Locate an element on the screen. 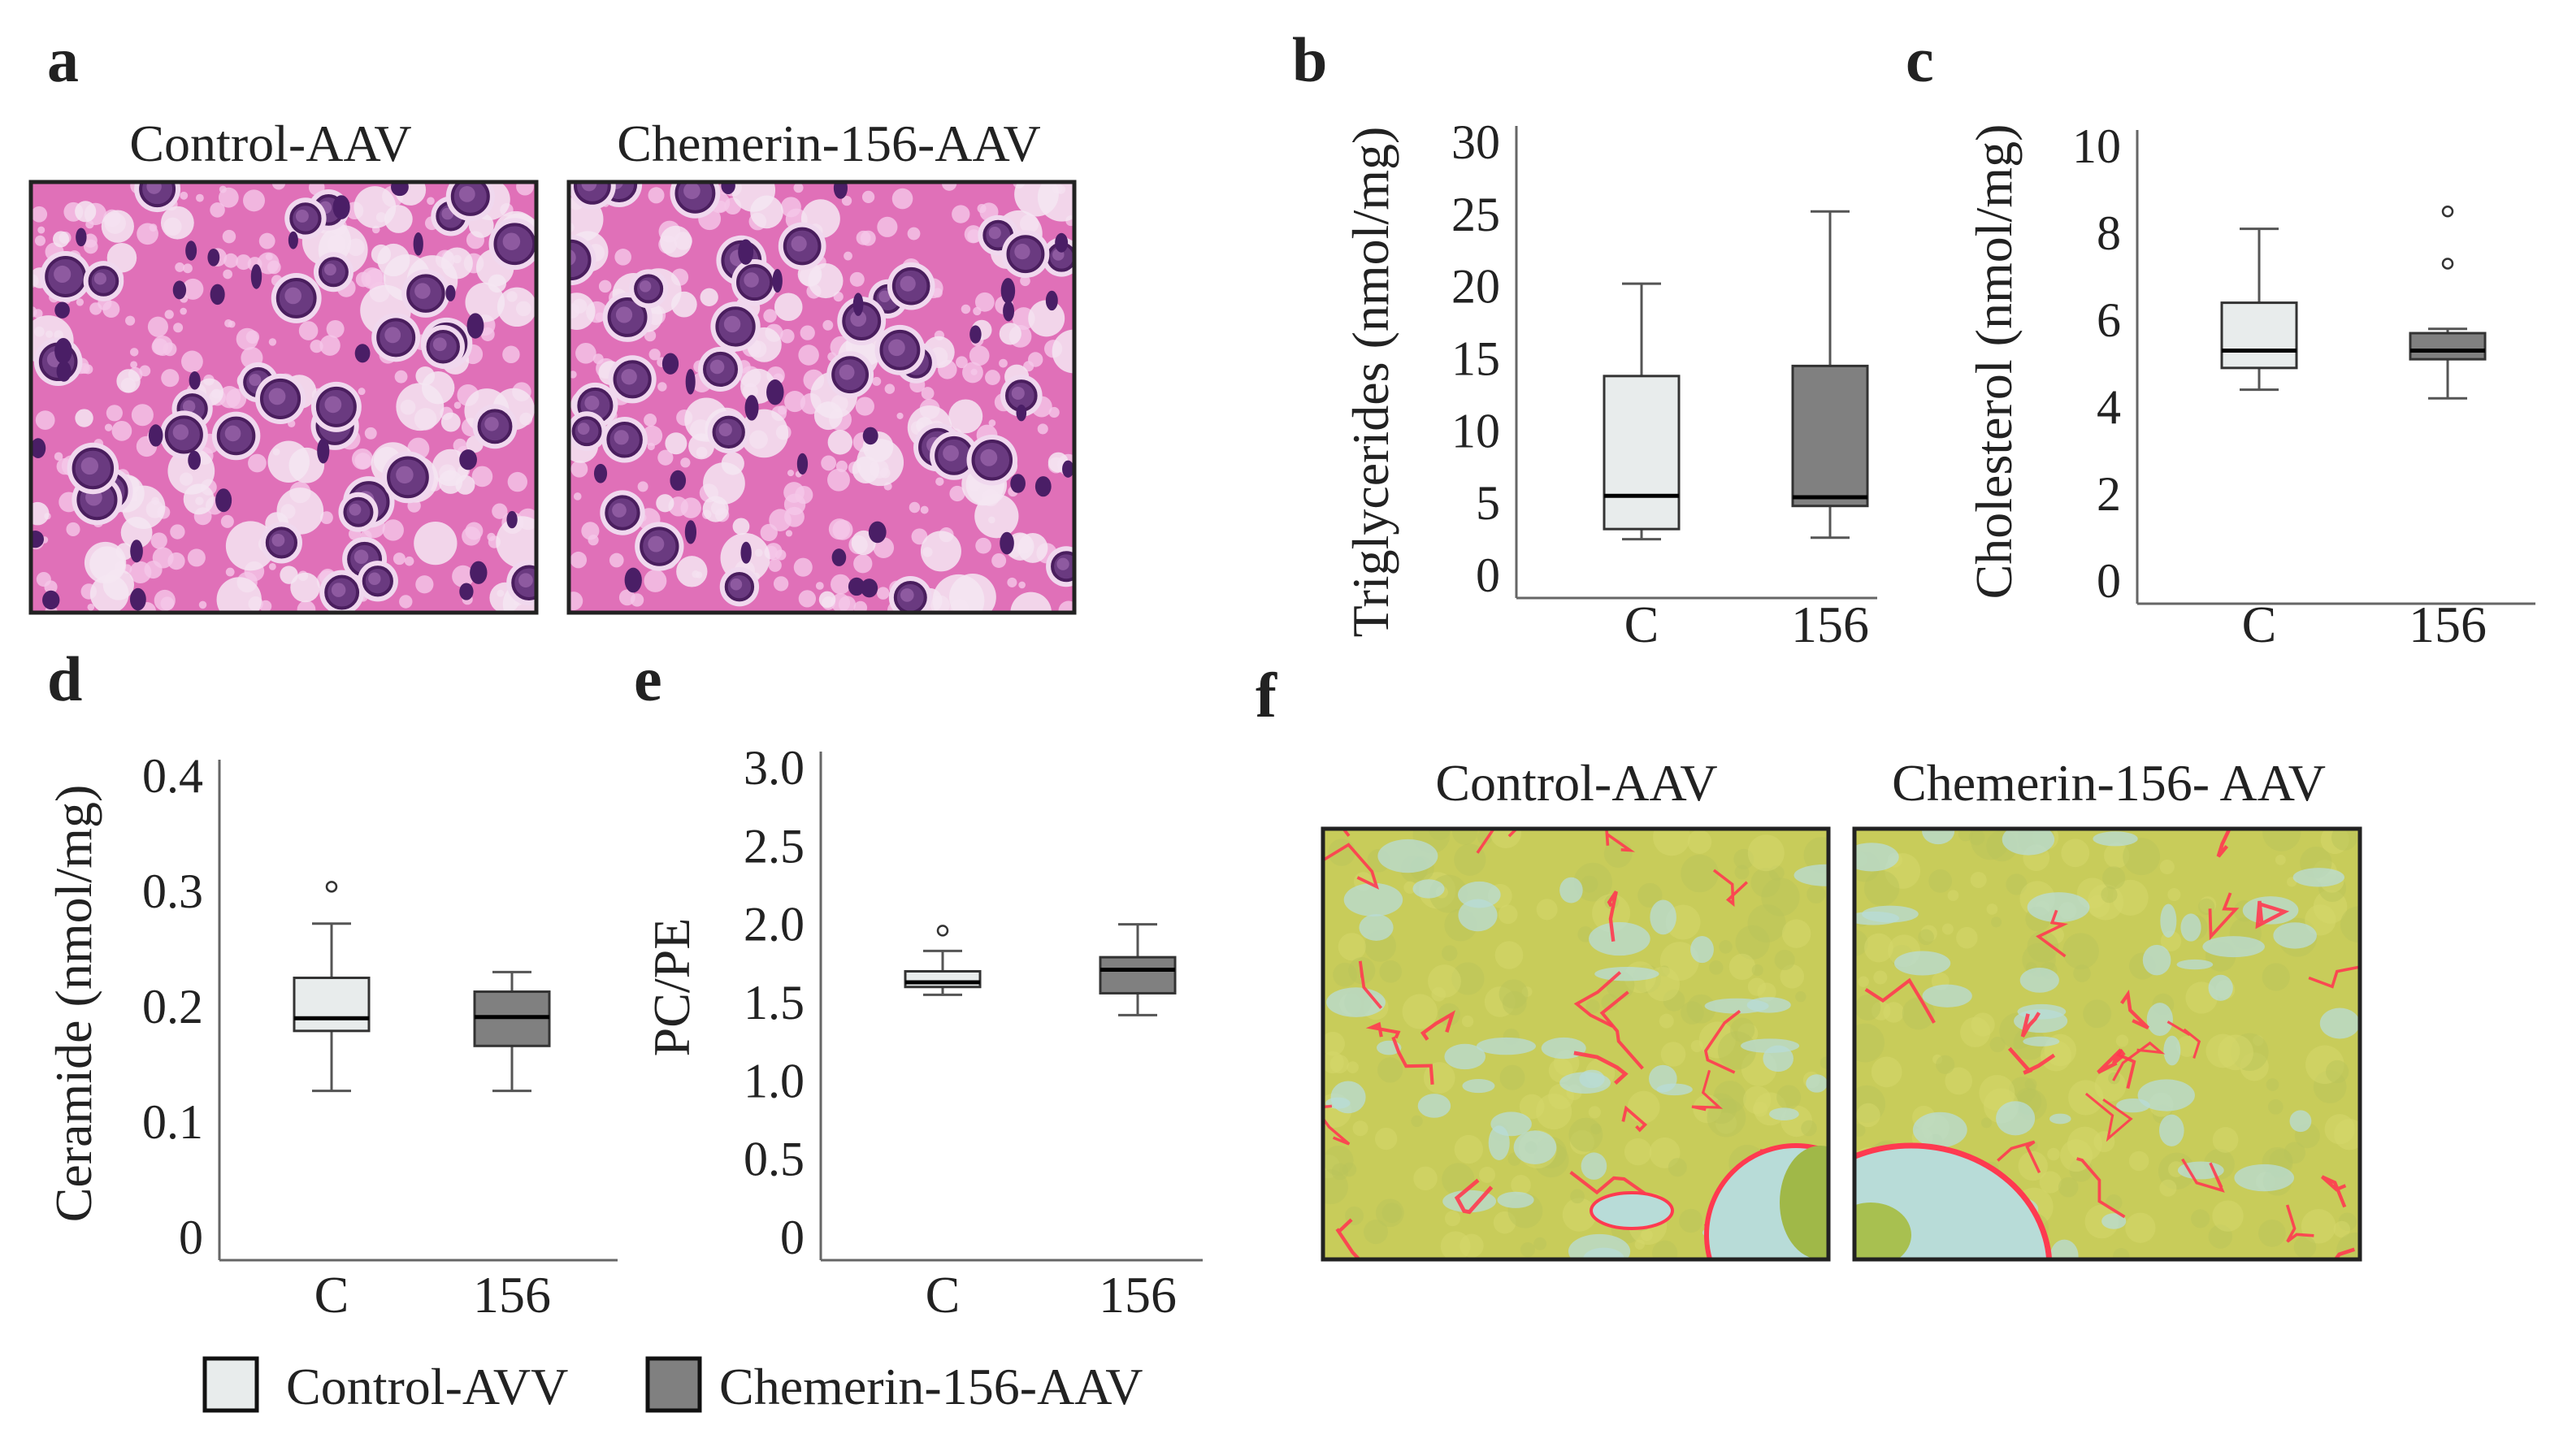  y-tick-label: 25 is located at coordinates (1475, 214).